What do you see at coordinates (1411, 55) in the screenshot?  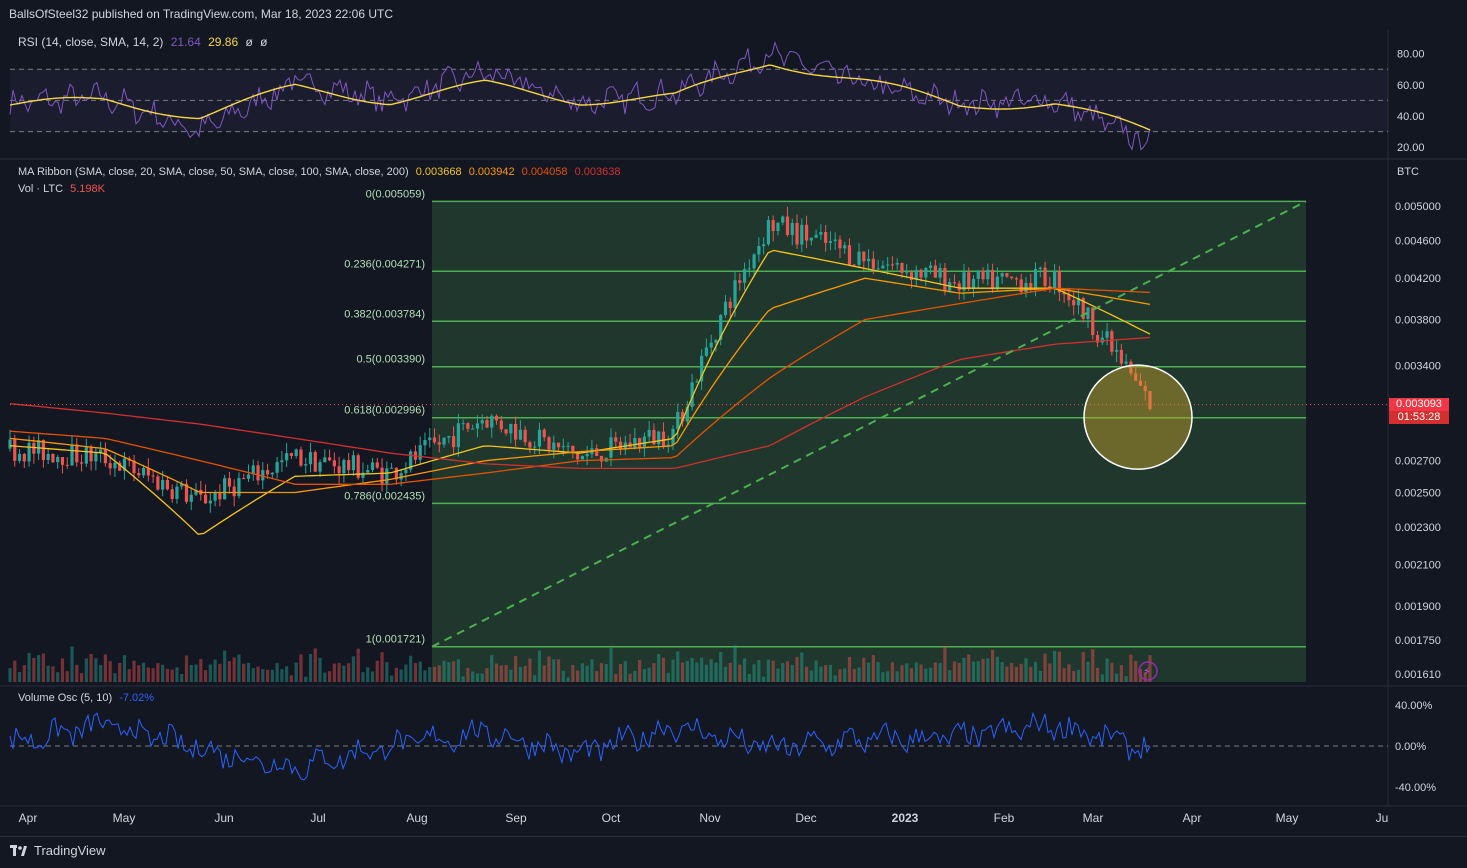 I see `rsi-tick-label: 80.00` at bounding box center [1411, 55].